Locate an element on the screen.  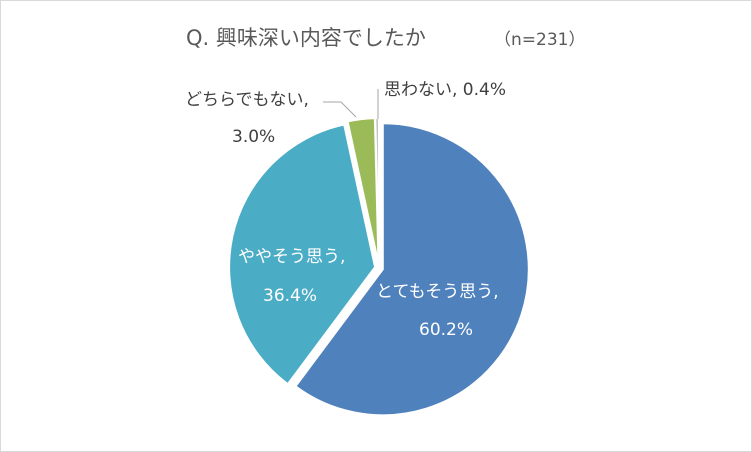
data-label-value: 3.0% is located at coordinates (253, 137).